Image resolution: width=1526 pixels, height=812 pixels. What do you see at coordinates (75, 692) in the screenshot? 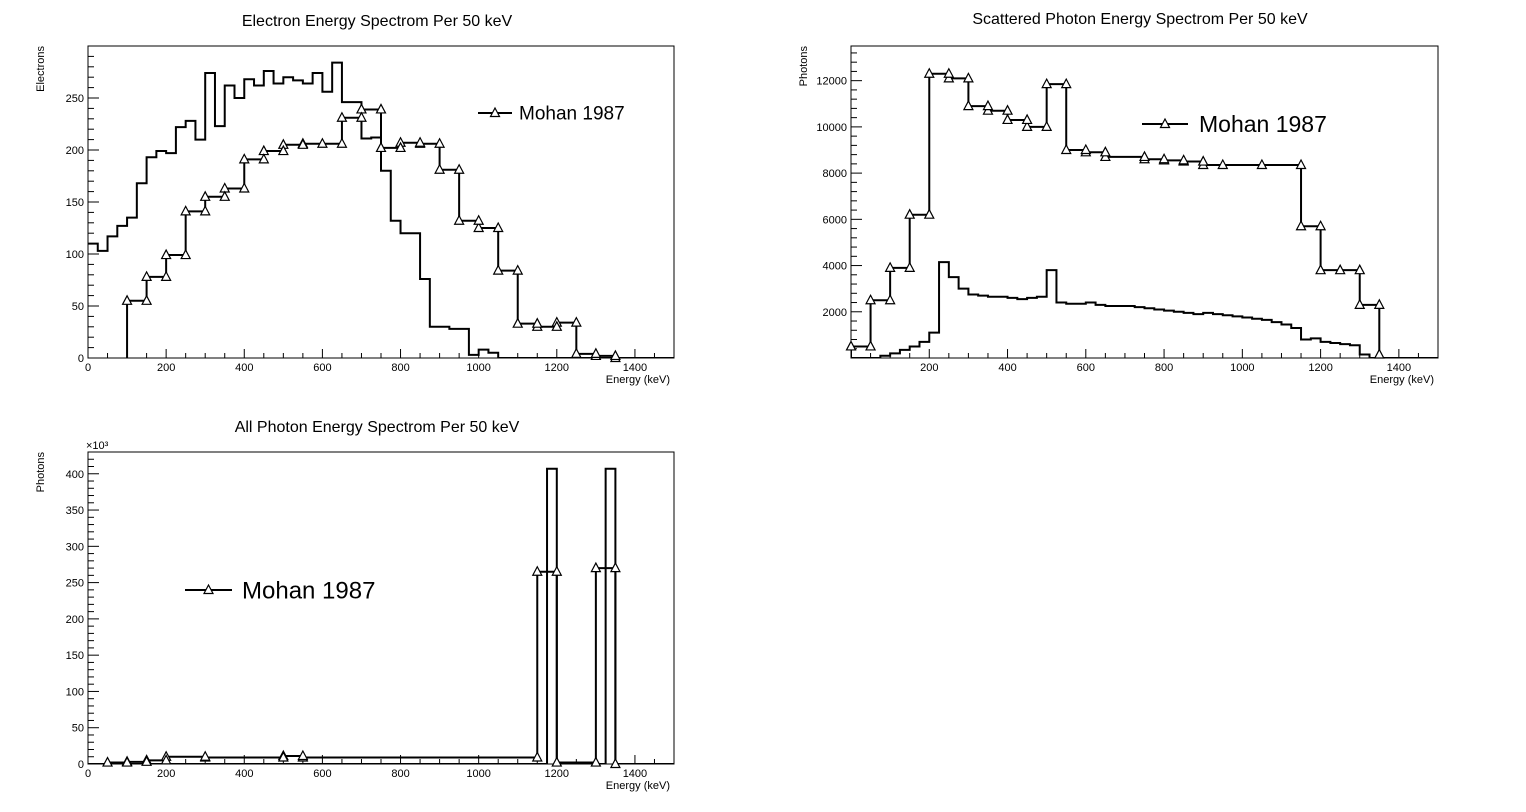
I see `y-tick-label: 100` at bounding box center [75, 692].